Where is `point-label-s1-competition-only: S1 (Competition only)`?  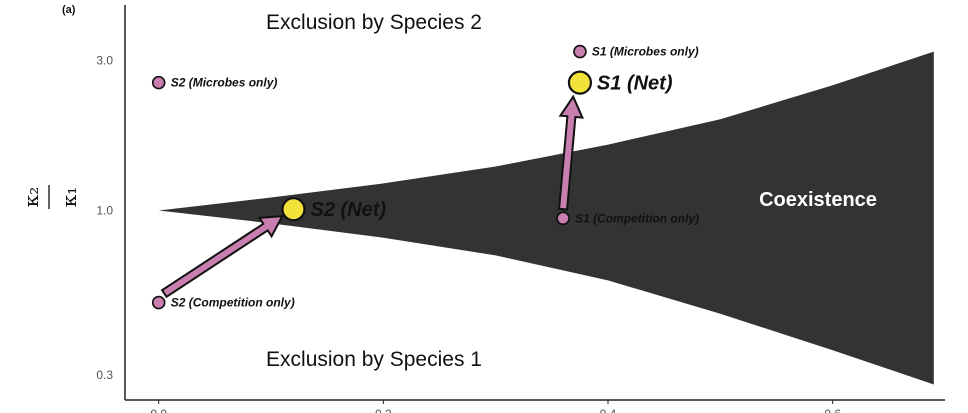 point-label-s1-competition-only: S1 (Competition only) is located at coordinates (637, 218).